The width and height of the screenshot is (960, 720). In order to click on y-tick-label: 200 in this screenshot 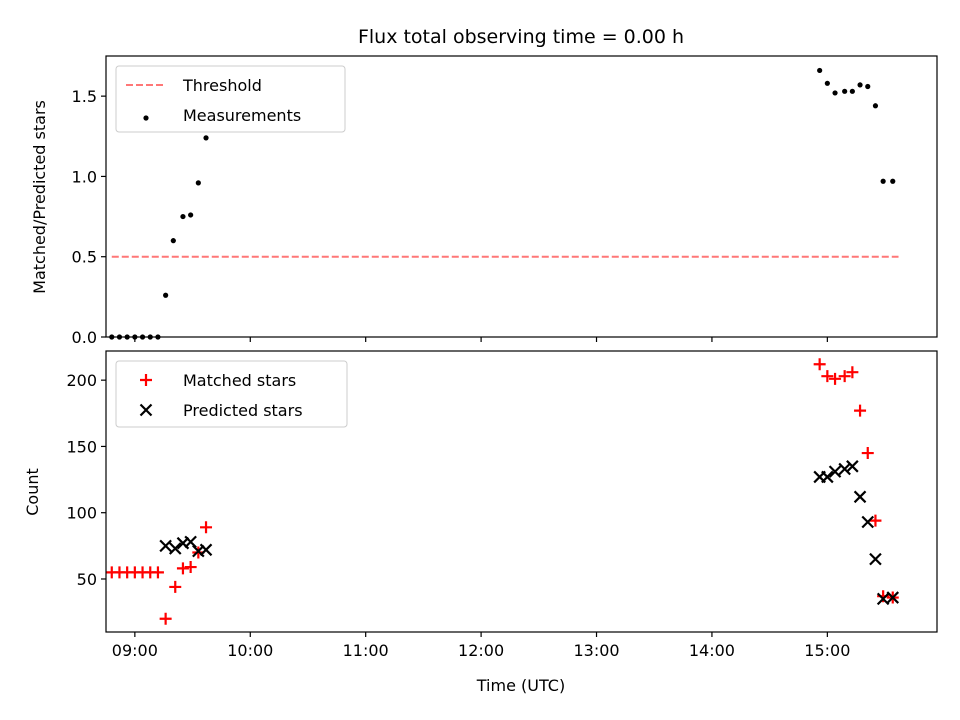, I will do `click(81, 380)`.